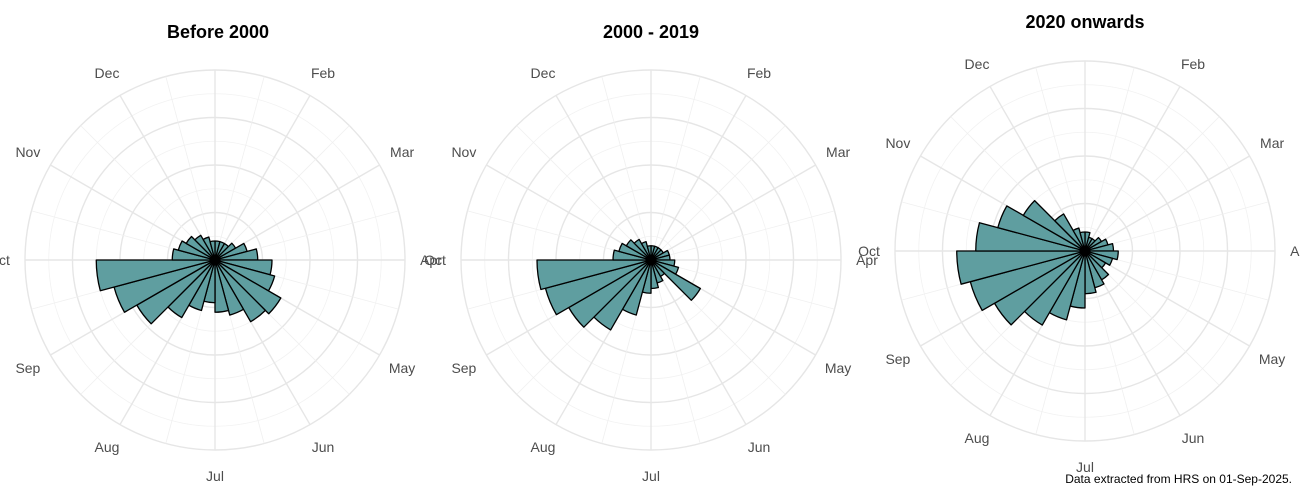 Image resolution: width=1300 pixels, height=500 pixels. What do you see at coordinates (1084, 22) in the screenshot?
I see `panel-title: 2020 onwards` at bounding box center [1084, 22].